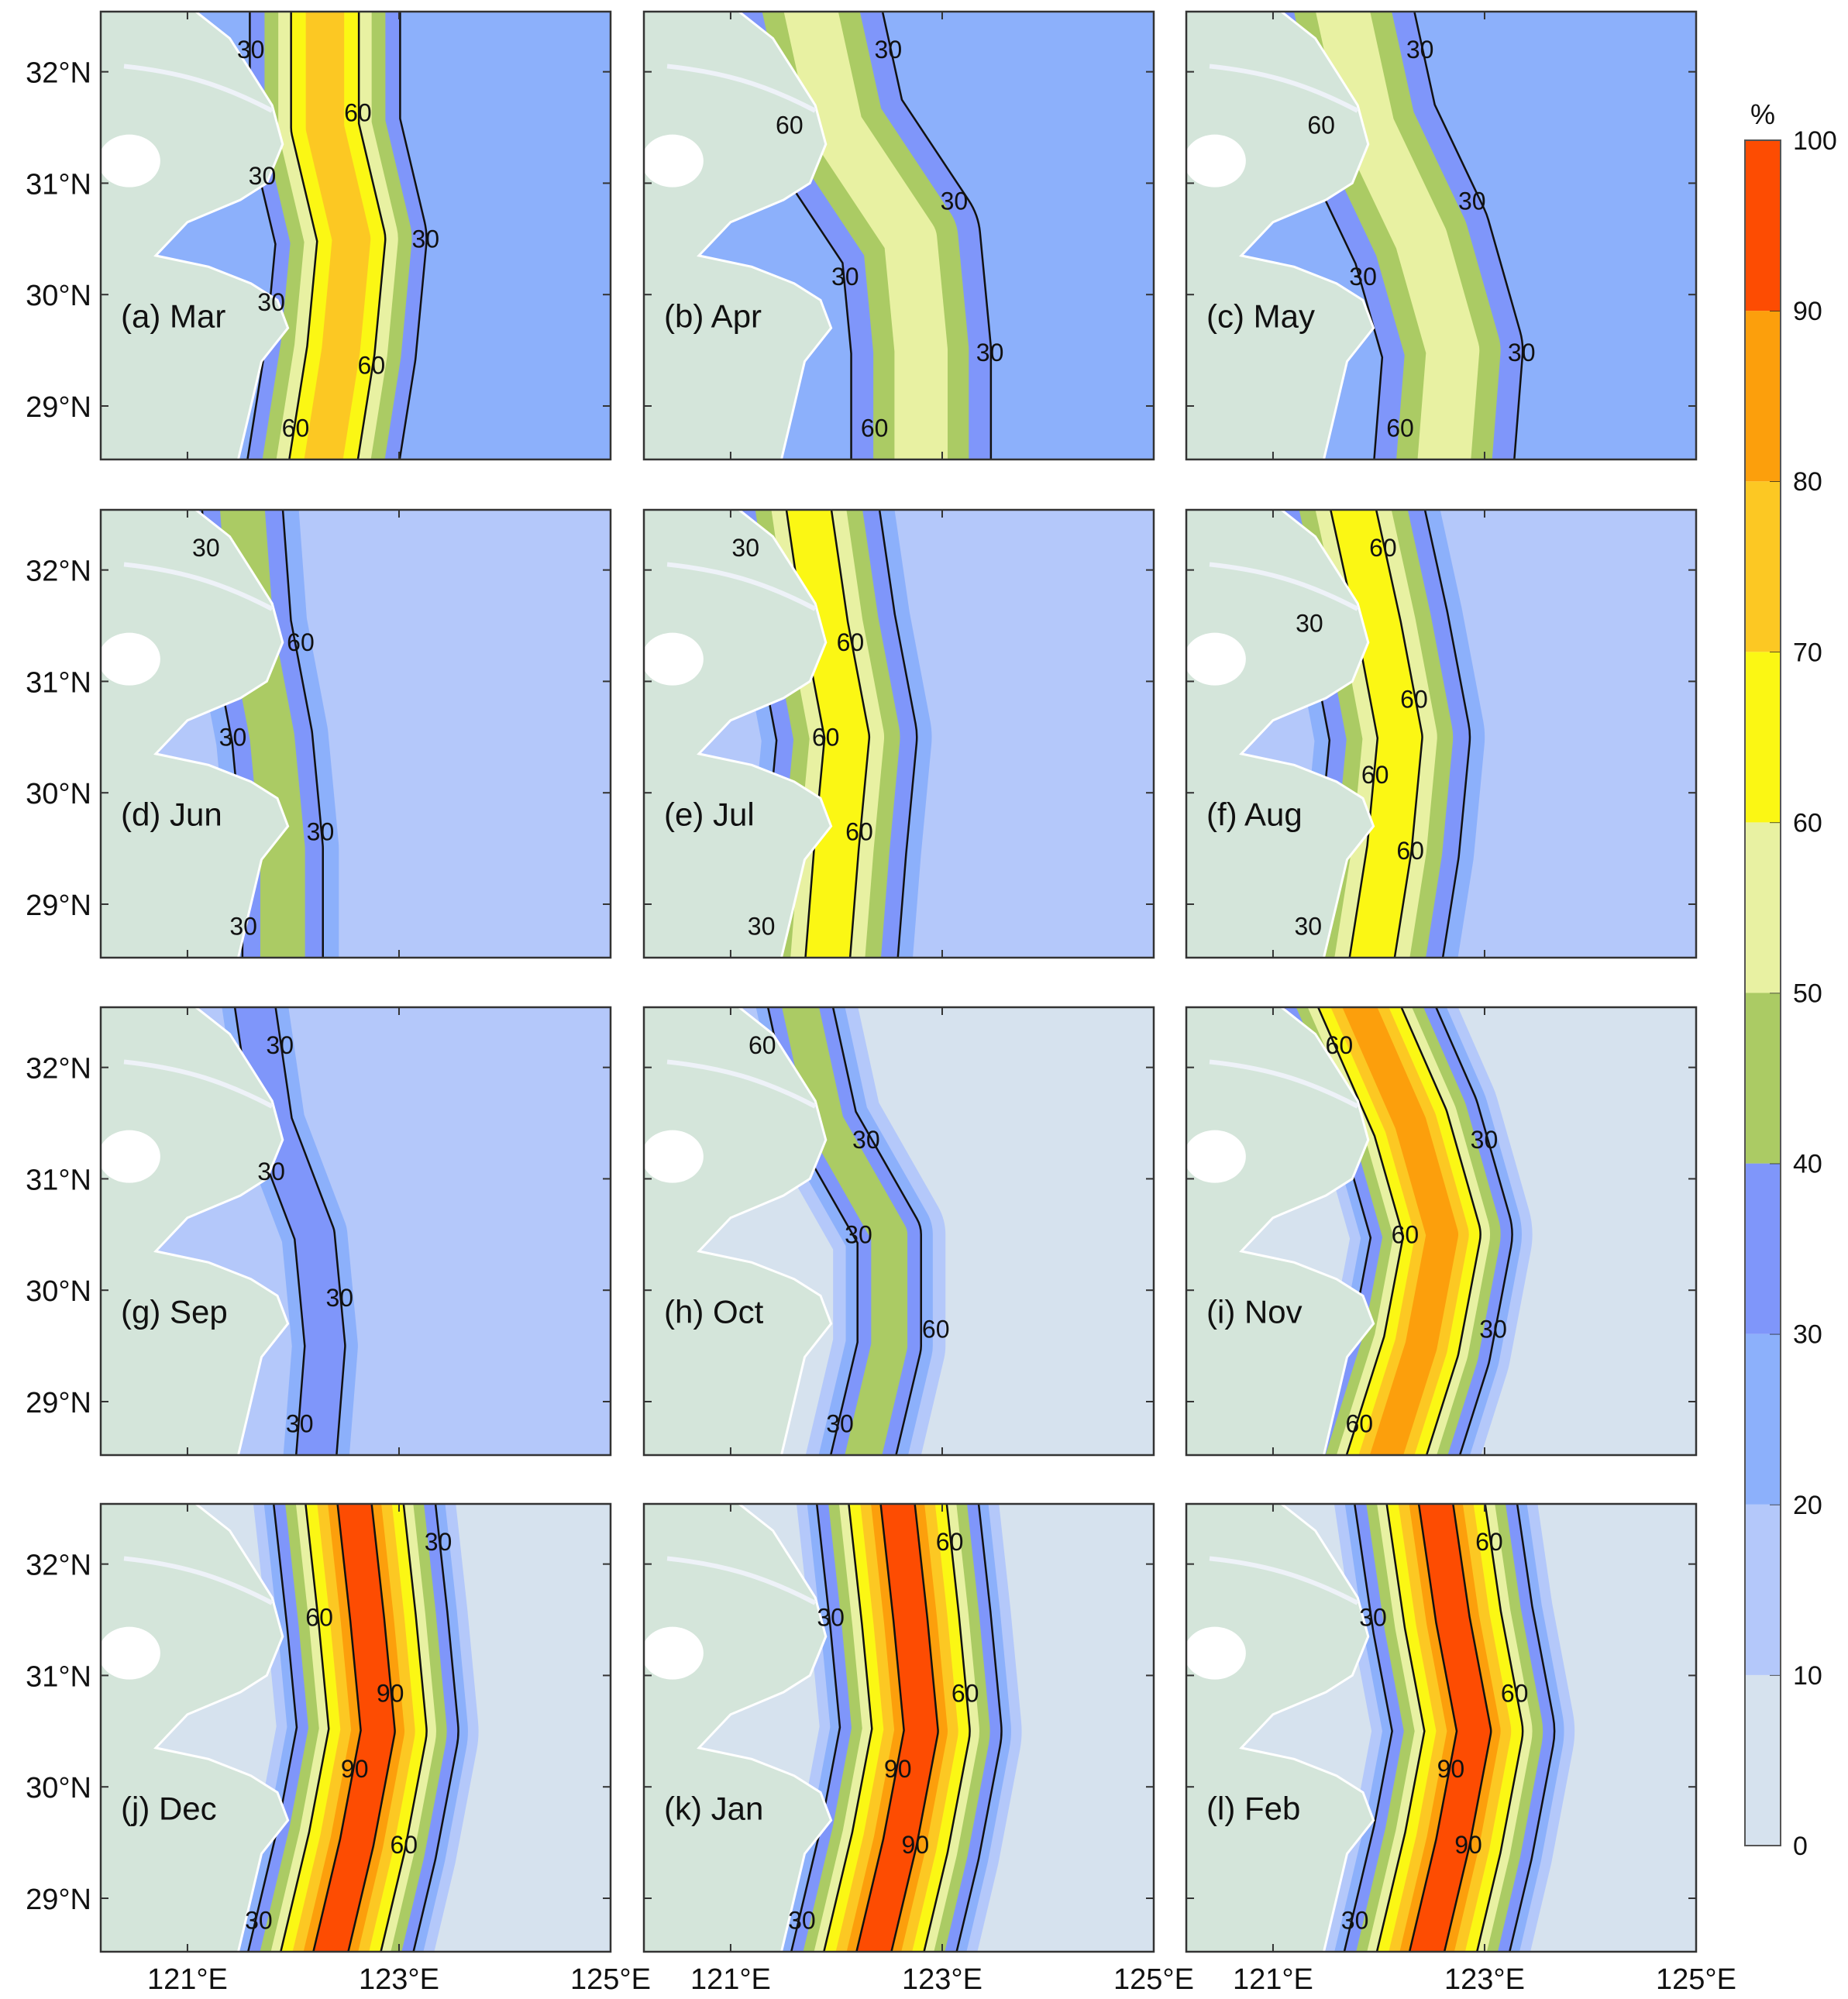 This screenshot has width=1848, height=1999. I want to click on map-content: 30 90 90 60 30 60, so click(899, 1728).